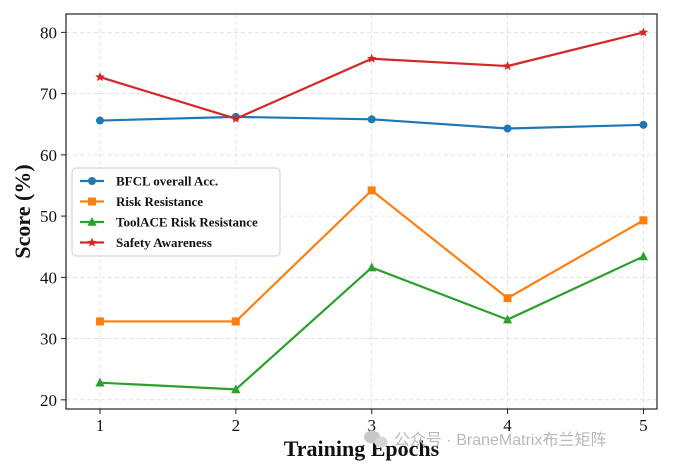 The image size is (690, 468). Describe the element at coordinates (48, 277) in the screenshot. I see `y-tick-label: 40` at that location.